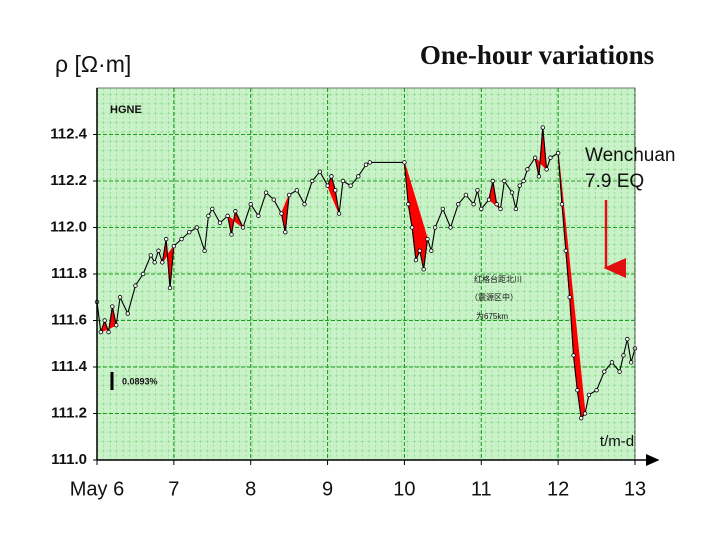  What do you see at coordinates (537, 55) in the screenshot?
I see `chart-title: One-hour variations` at bounding box center [537, 55].